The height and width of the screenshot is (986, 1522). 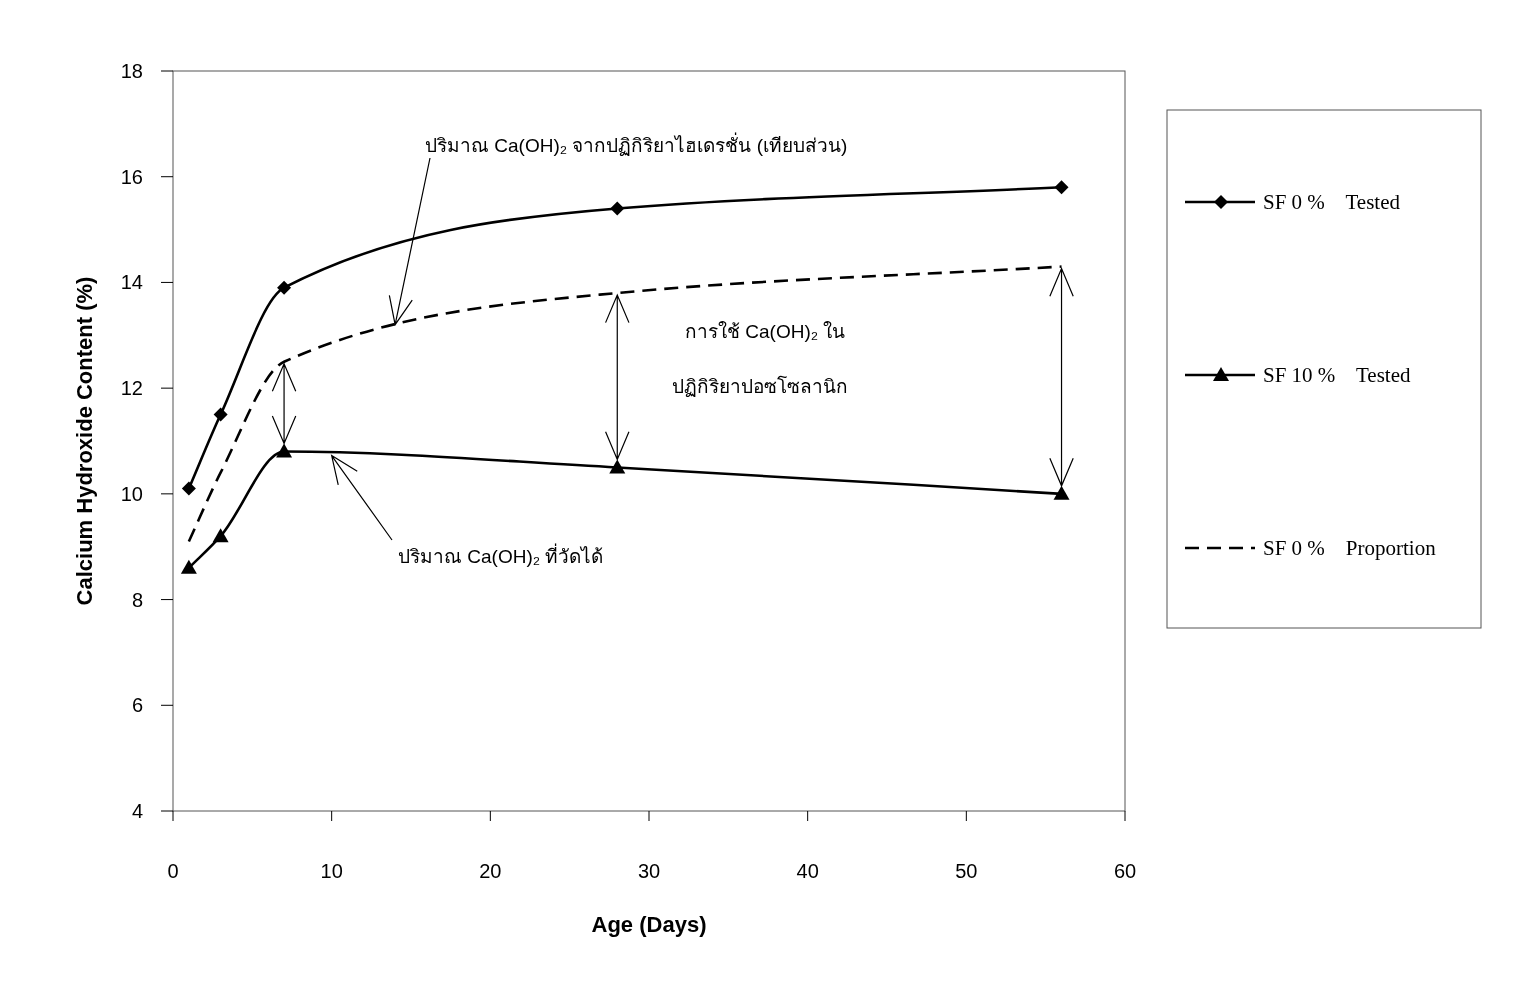 I want to click on y-tick-label: 16, so click(x=131, y=176).